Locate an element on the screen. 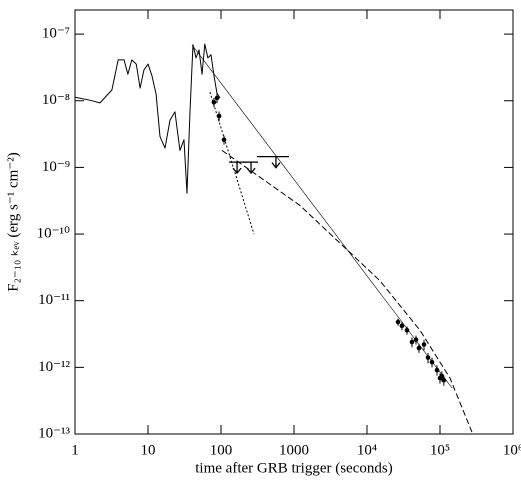 This screenshot has width=521, height=480. x-axis-label: time after GRB trigger (seconds) is located at coordinates (293, 468).